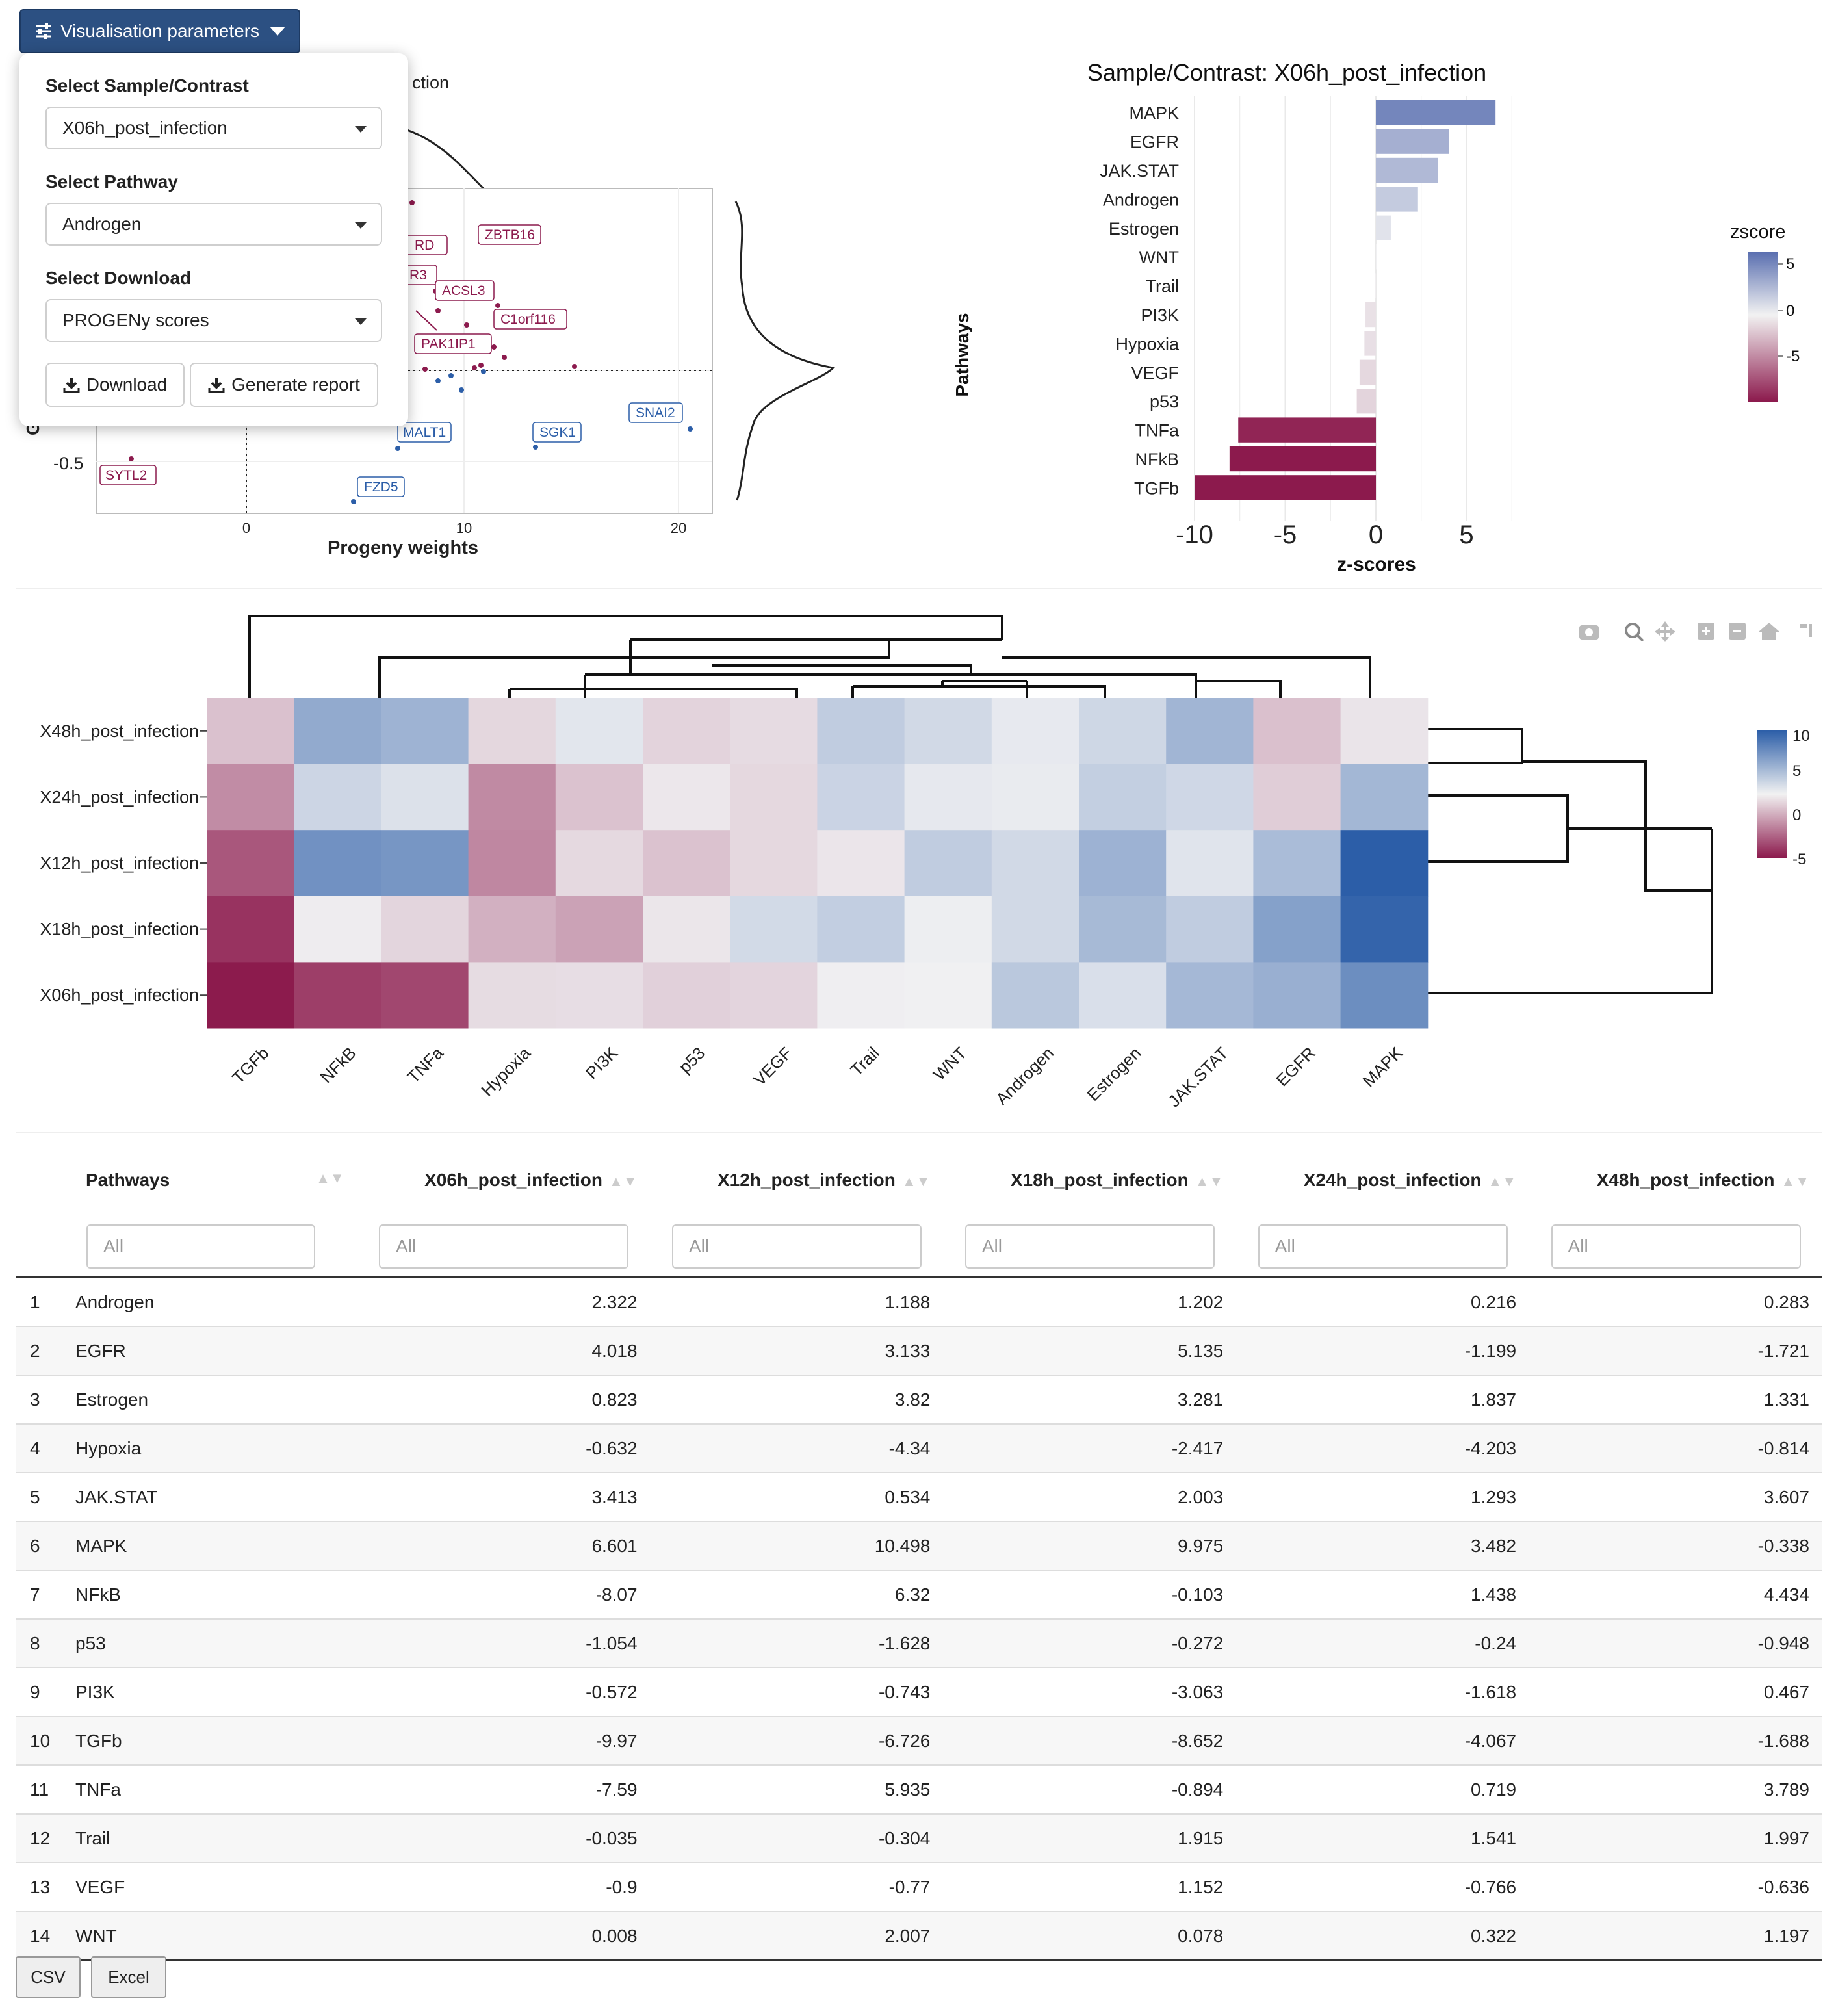 The width and height of the screenshot is (1823, 2016). I want to click on table-row: 3 Estrogen 0.823 3.82 3.281 1.837 1.331, so click(919, 1400).